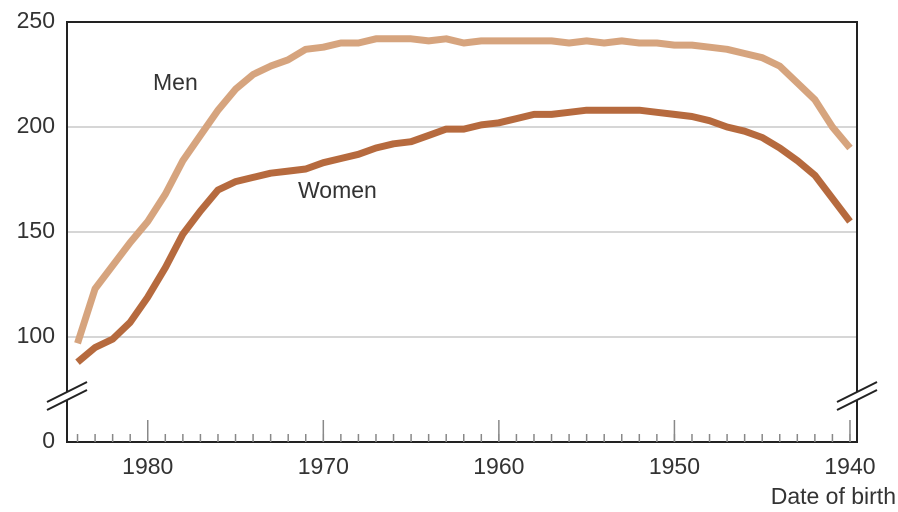 The height and width of the screenshot is (512, 898). What do you see at coordinates (833, 496) in the screenshot?
I see `x-axis-label: Date of birth` at bounding box center [833, 496].